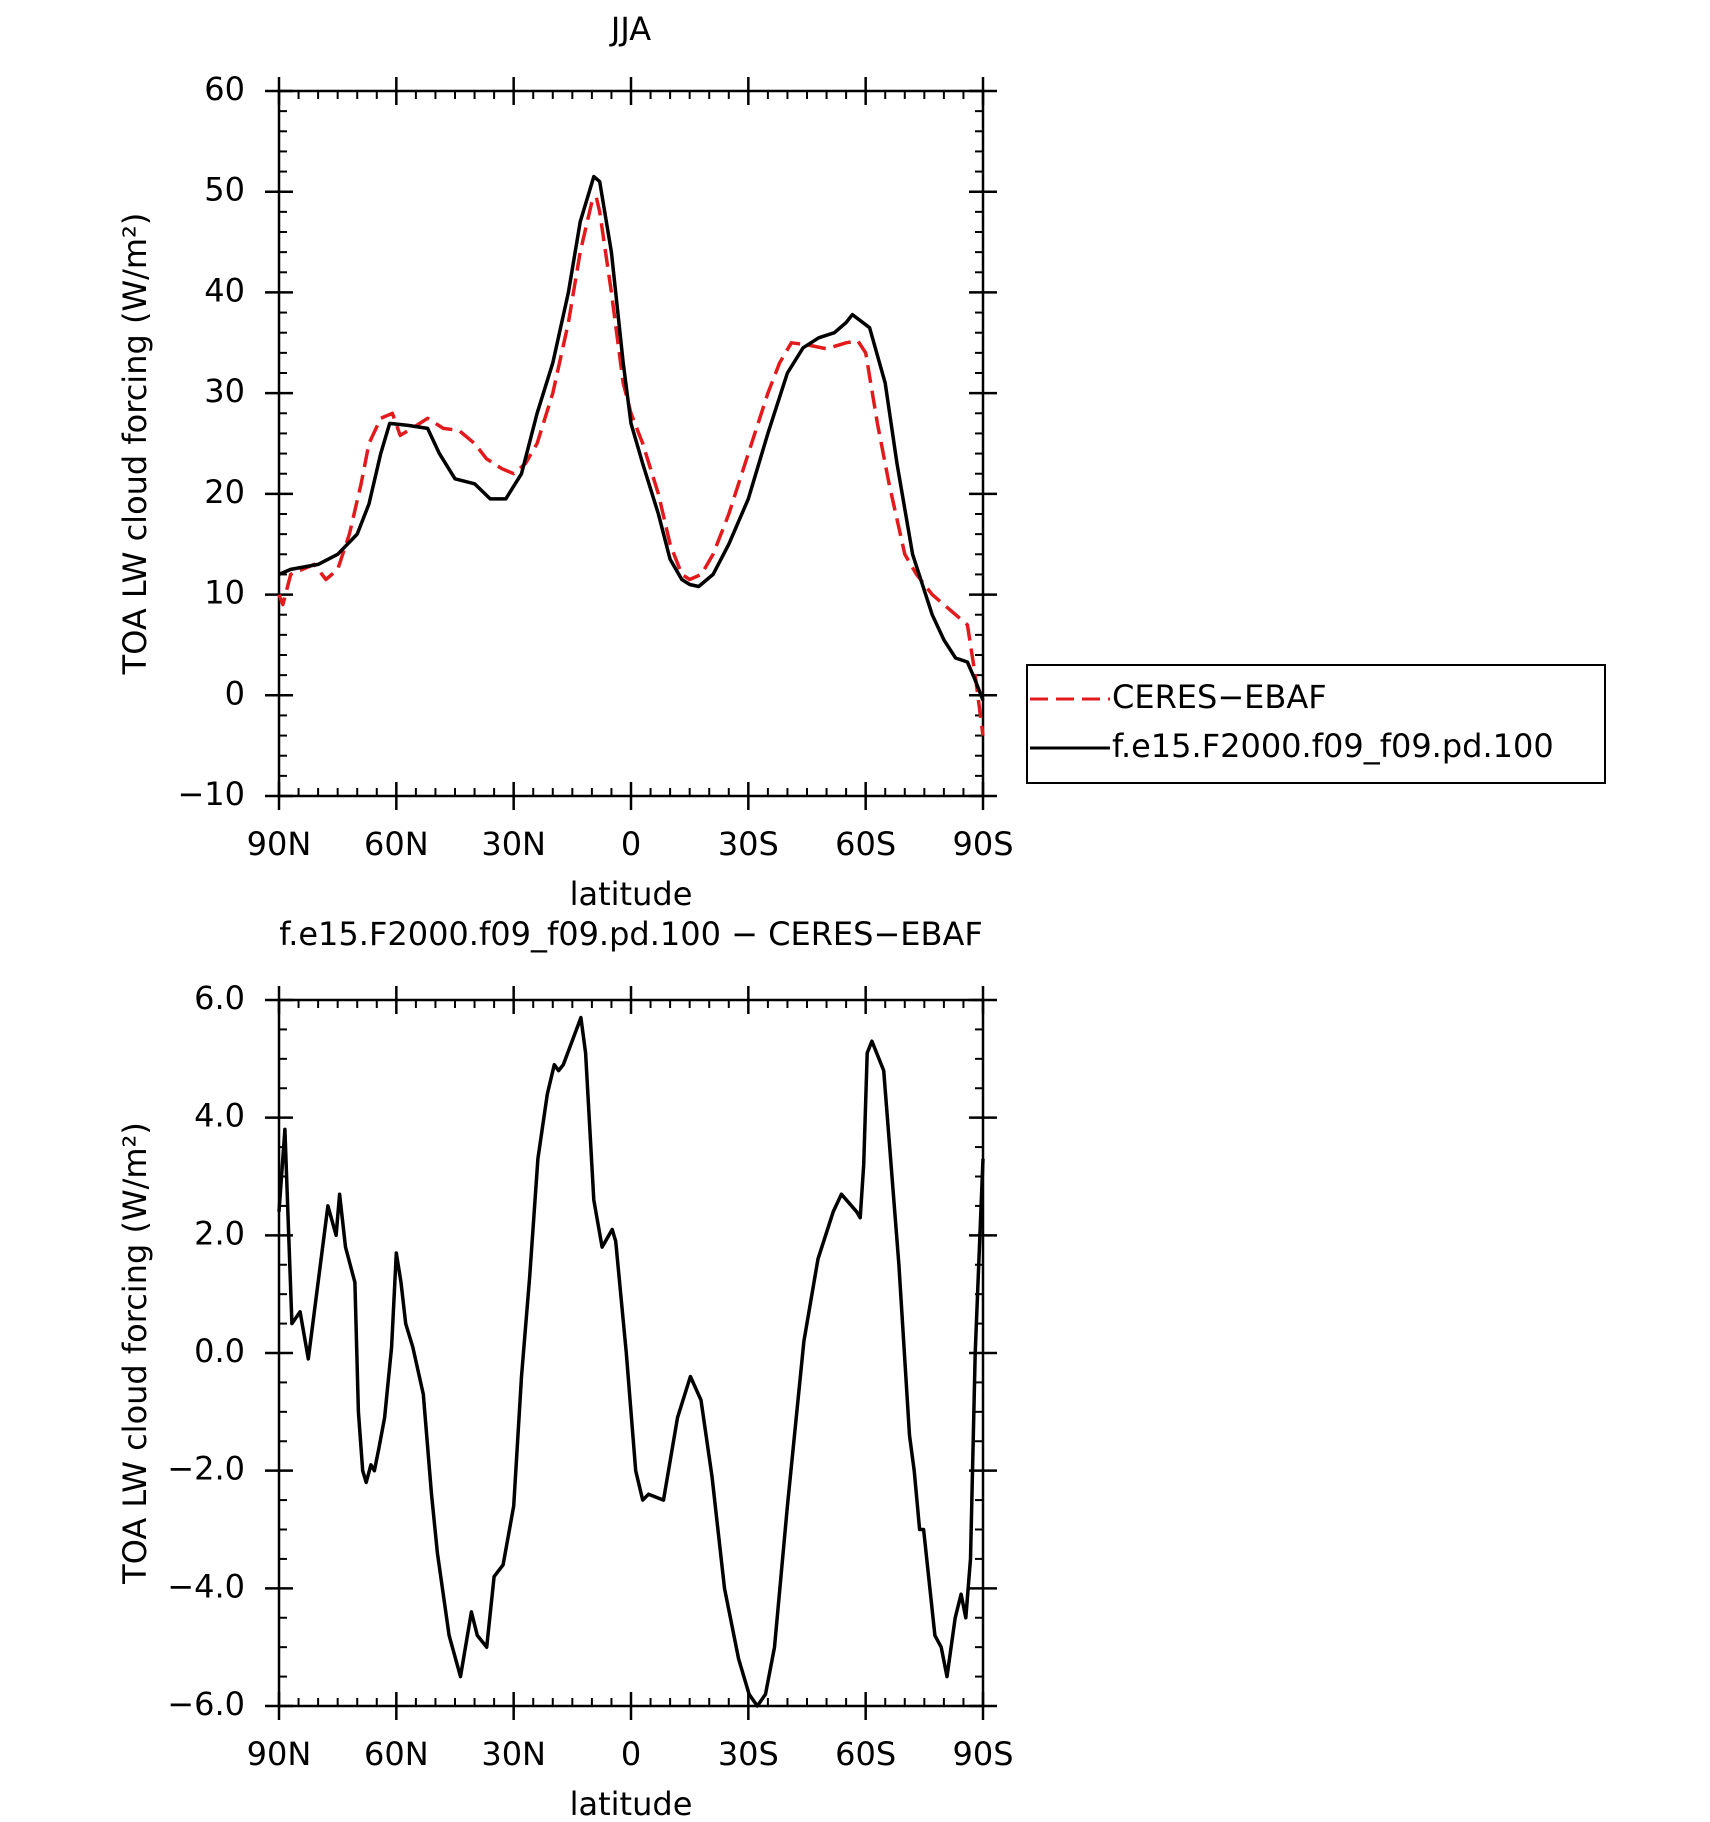 This screenshot has width=1710, height=1822. I want to click on legend-label: f.e15.F2000.f09_f09.pd.100, so click(1333, 746).